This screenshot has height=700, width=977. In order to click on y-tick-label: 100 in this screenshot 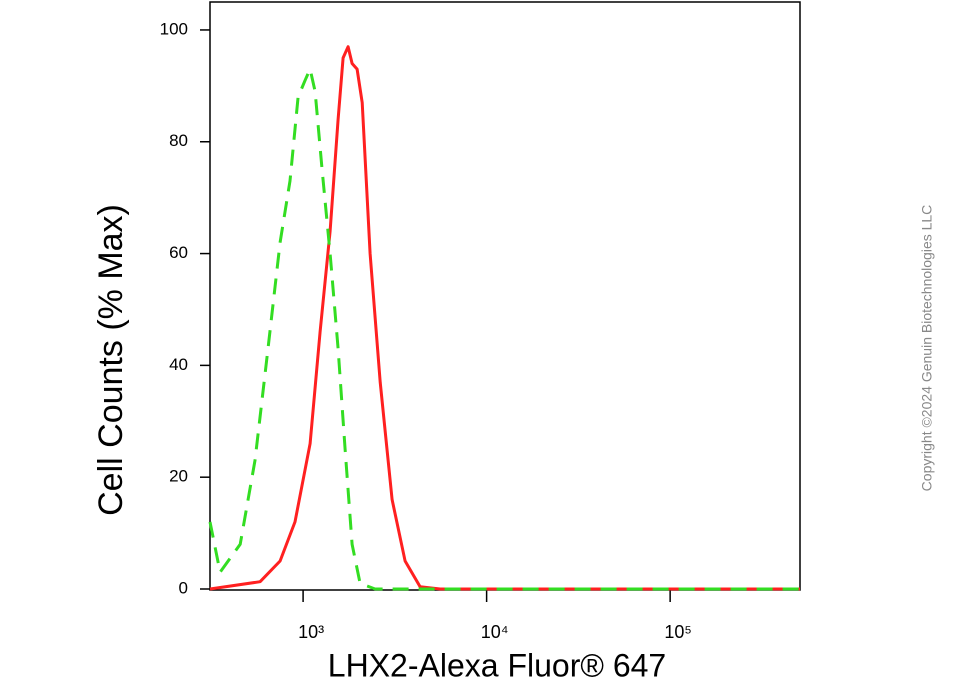, I will do `click(174, 28)`.